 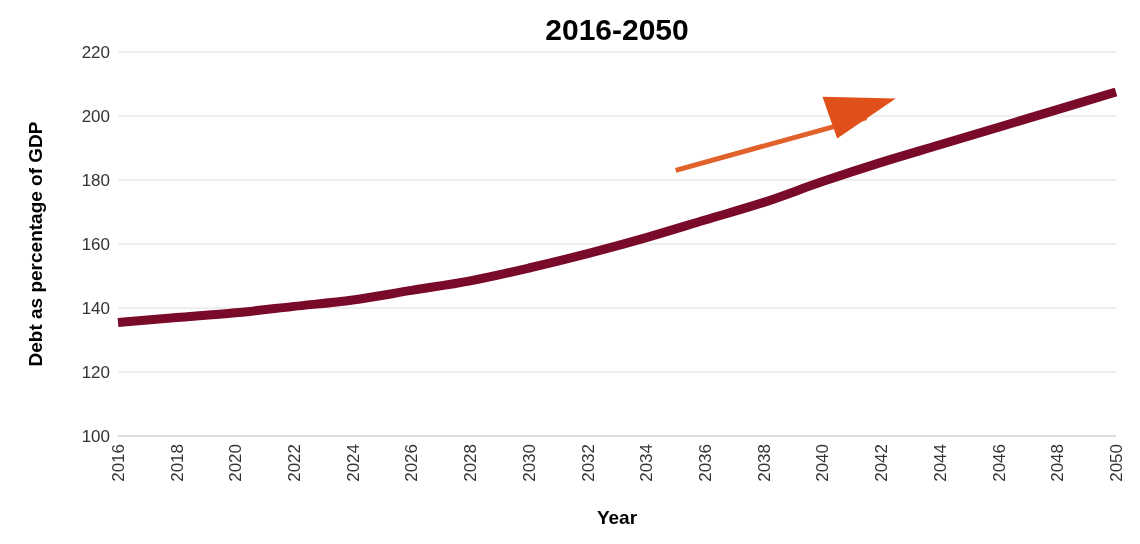 What do you see at coordinates (95, 308) in the screenshot?
I see `y-tick-label: 140` at bounding box center [95, 308].